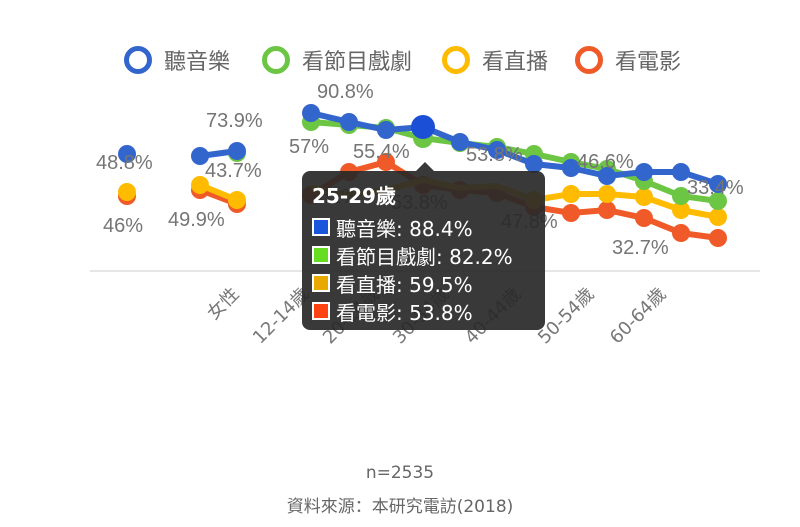 This screenshot has height=527, width=800. What do you see at coordinates (648, 62) in the screenshot?
I see `legend-label: 看電影` at bounding box center [648, 62].